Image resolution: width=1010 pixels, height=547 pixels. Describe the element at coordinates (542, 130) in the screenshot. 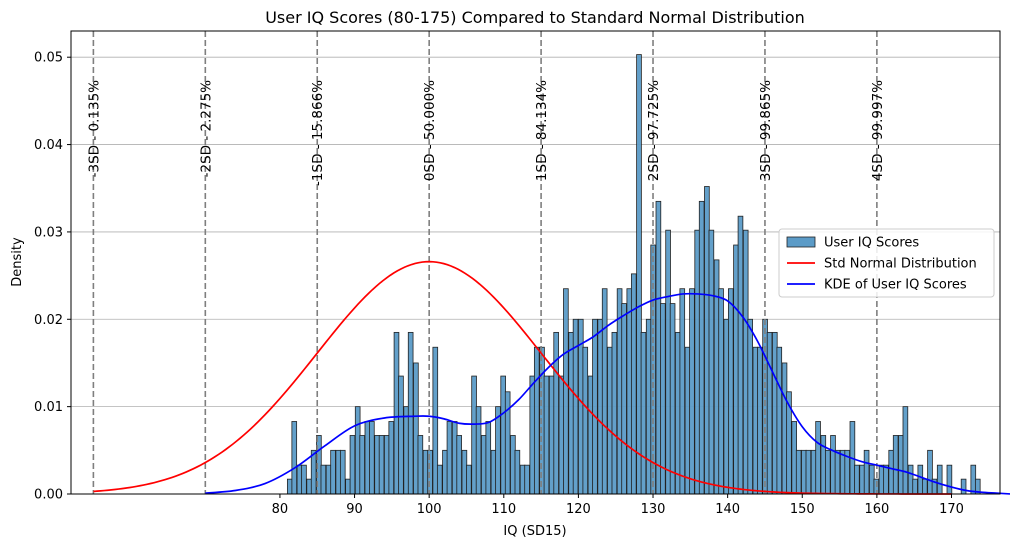

I see `sd-label: 1SD - 84.134%` at that location.